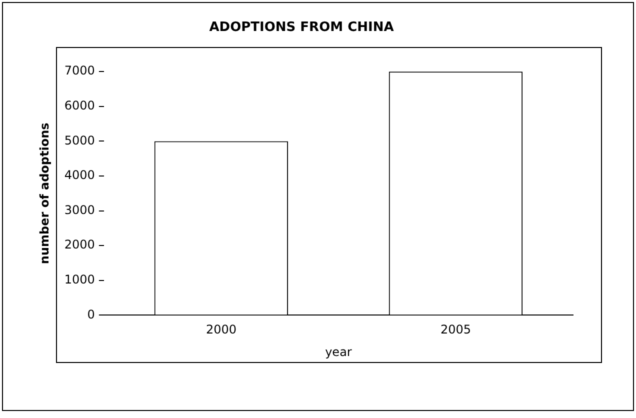 Image resolution: width=636 pixels, height=418 pixels. Describe the element at coordinates (79, 71) in the screenshot. I see `y-tick-label: 7000` at that location.